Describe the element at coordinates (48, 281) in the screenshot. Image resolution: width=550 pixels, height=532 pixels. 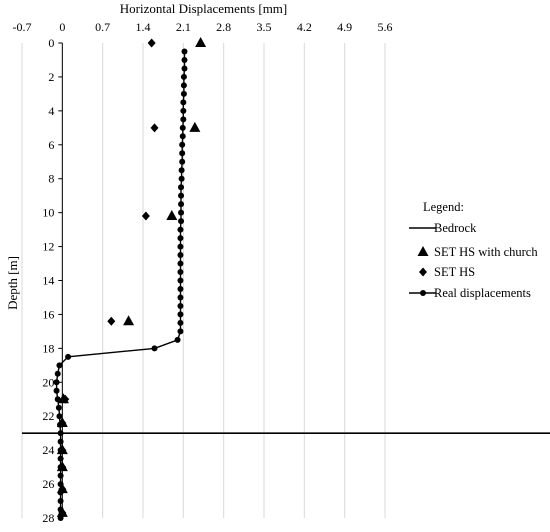
I see `y-tick-label: 14` at that location.